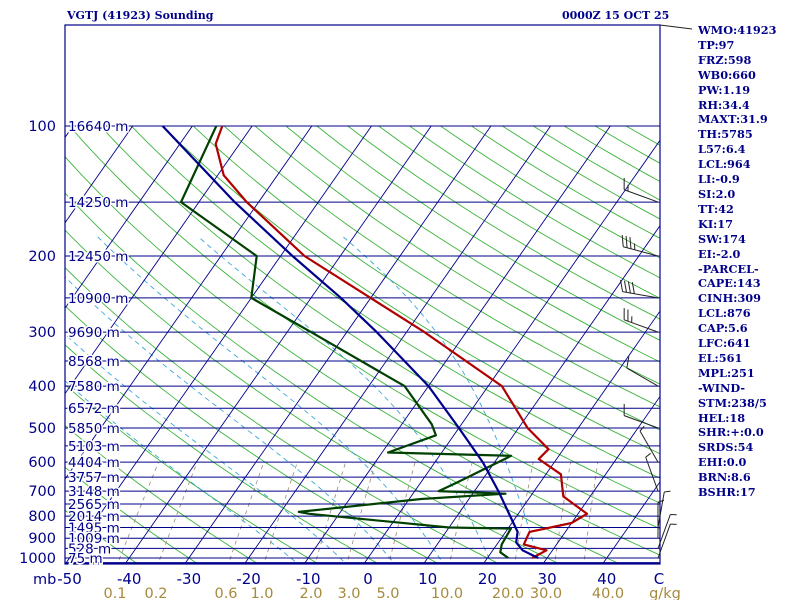 The height and width of the screenshot is (600, 800). What do you see at coordinates (225, 593) in the screenshot?
I see `mixing-ratio-label: 0.6` at bounding box center [225, 593].